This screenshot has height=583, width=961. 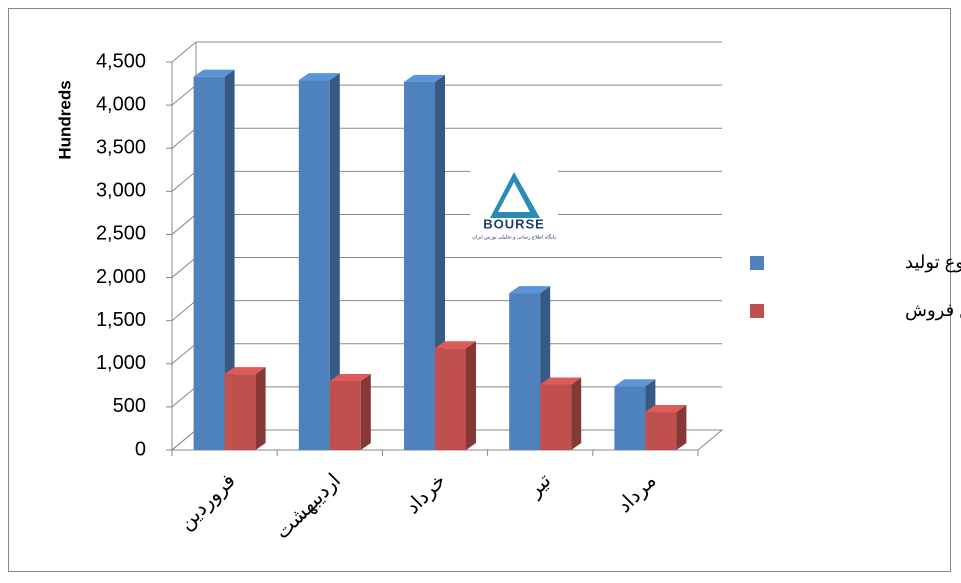 I want to click on legend-label: مجموع تولید, so click(x=933, y=262).